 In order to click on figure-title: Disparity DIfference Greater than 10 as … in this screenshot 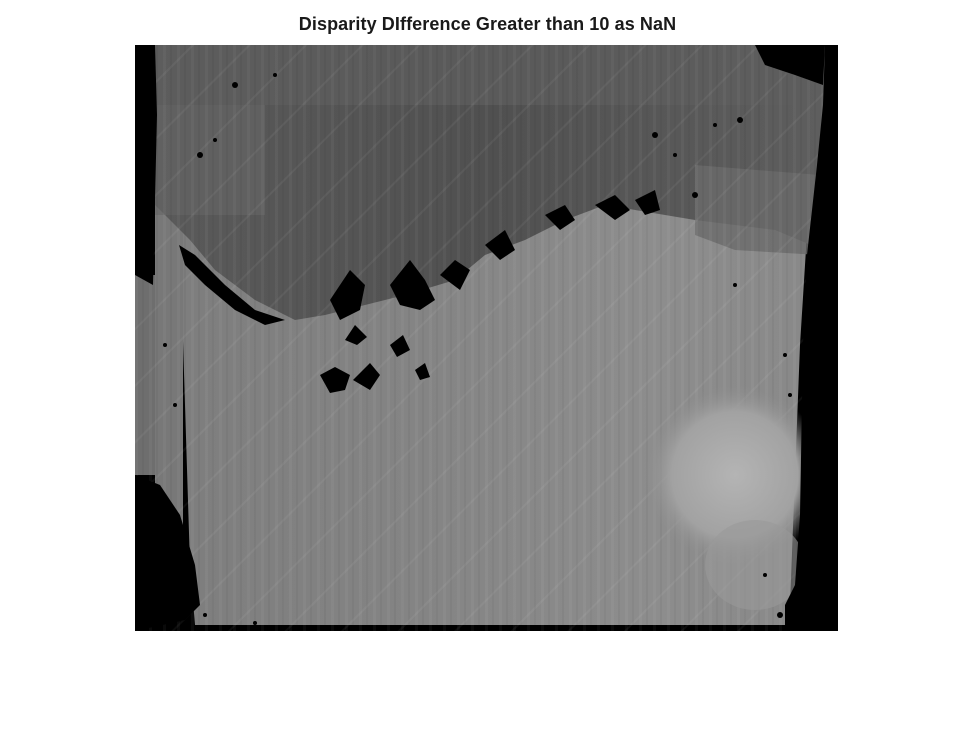, I will do `click(487, 24)`.